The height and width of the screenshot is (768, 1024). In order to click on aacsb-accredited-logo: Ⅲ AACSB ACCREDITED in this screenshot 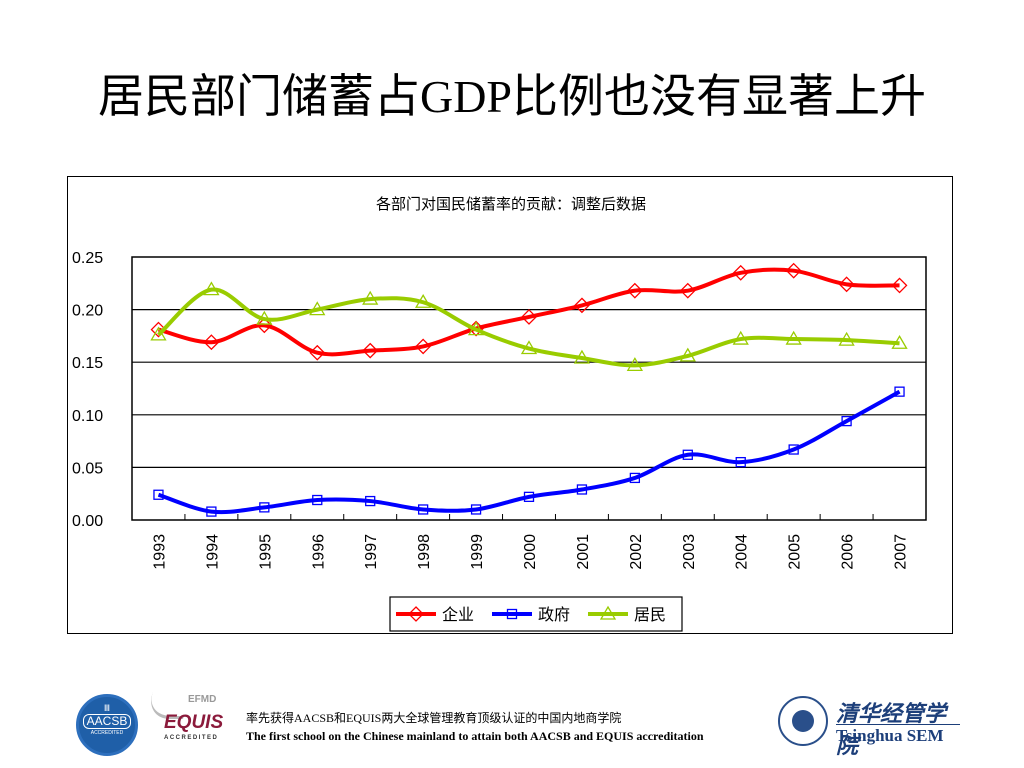, I will do `click(107, 725)`.